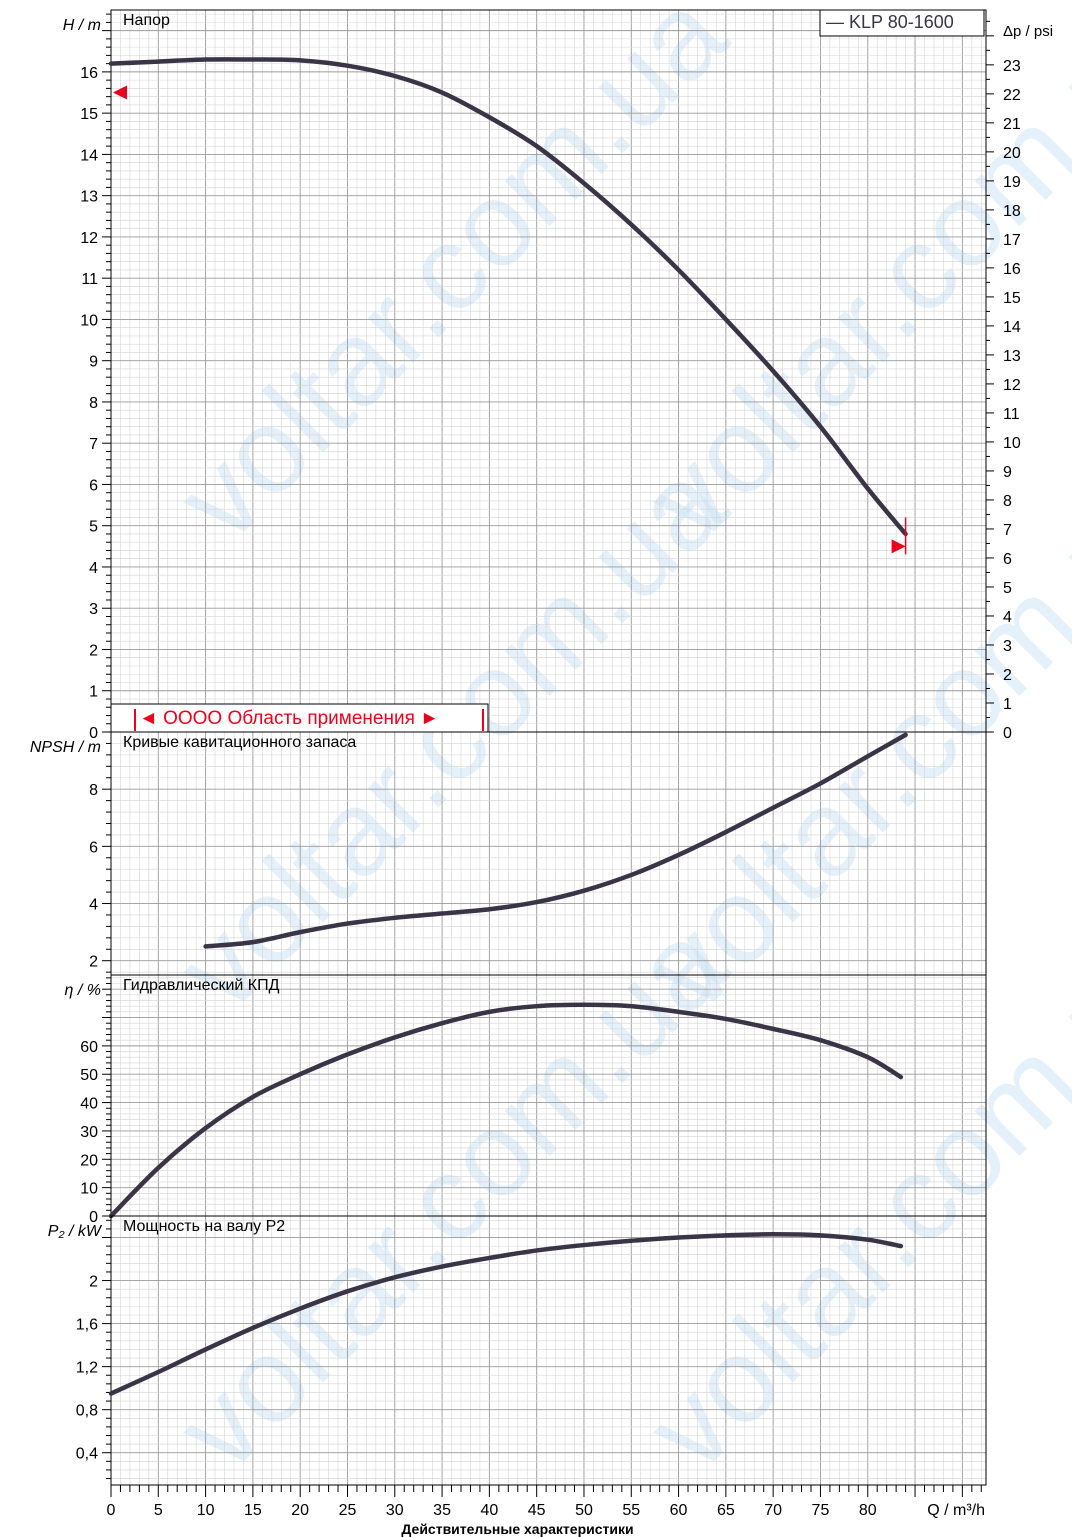  Describe the element at coordinates (1007, 588) in the screenshot. I see `y2-tick-label: 5` at that location.